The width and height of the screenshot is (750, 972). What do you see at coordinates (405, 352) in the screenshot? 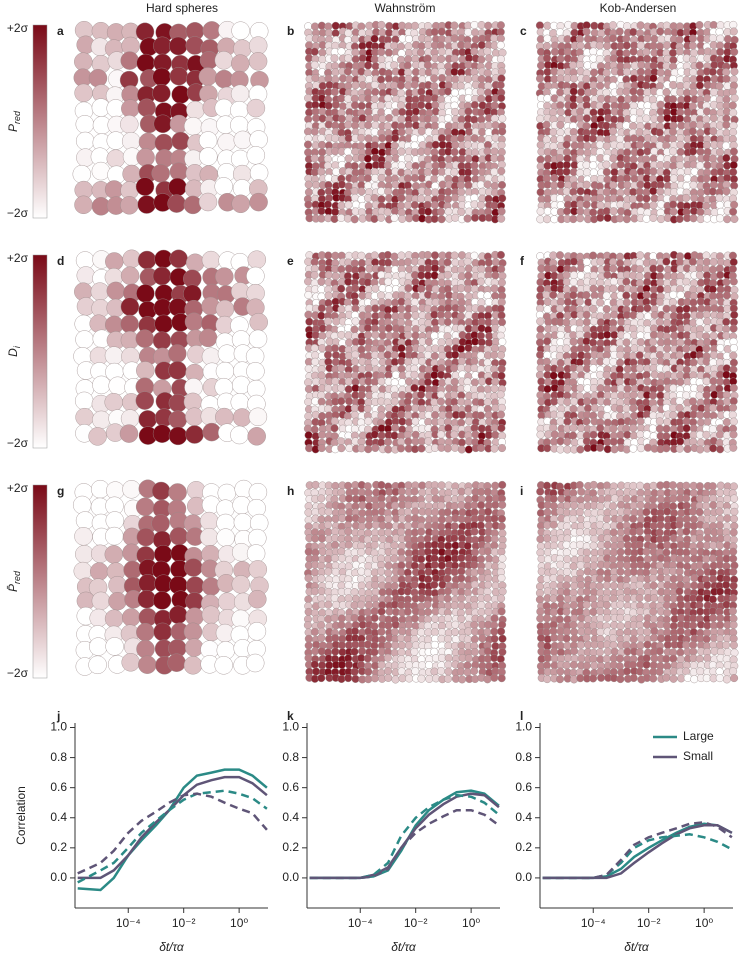
I see `particle-image` at bounding box center [405, 352].